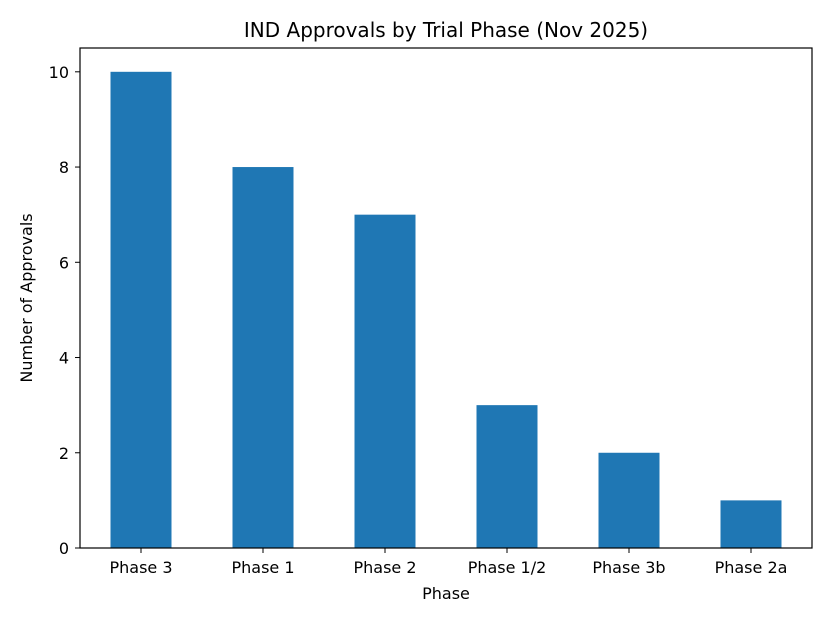 The image size is (832, 624). I want to click on y-tick-label-5: 10, so click(59, 72).